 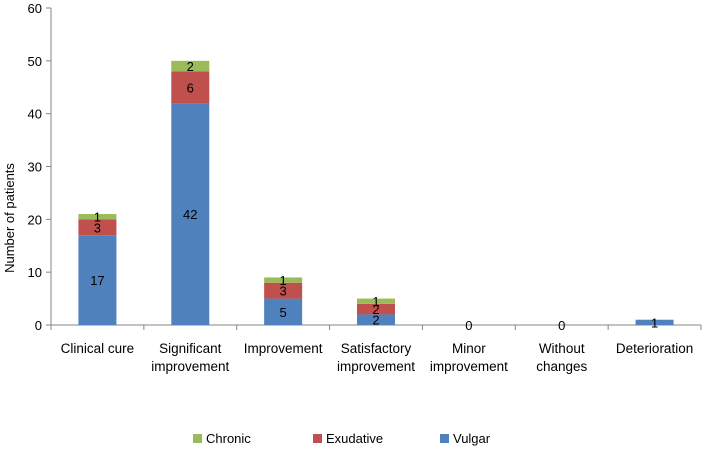 What do you see at coordinates (561, 357) in the screenshot?
I see `x-category-label: Without changes` at bounding box center [561, 357].